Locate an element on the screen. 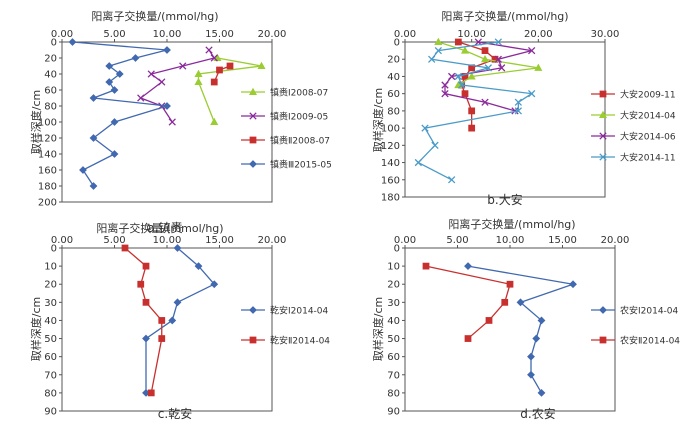 This screenshot has width=700, height=424. y-tick-label: 80 is located at coordinates (50, 107).